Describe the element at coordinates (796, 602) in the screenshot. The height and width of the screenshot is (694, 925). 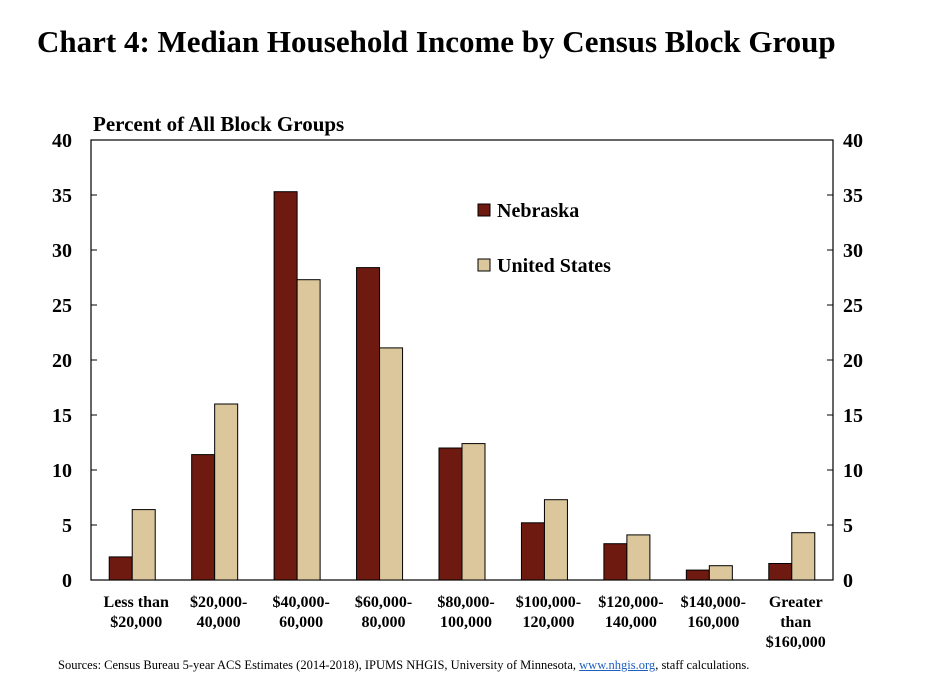
I see `x-tick-label: Greater` at that location.